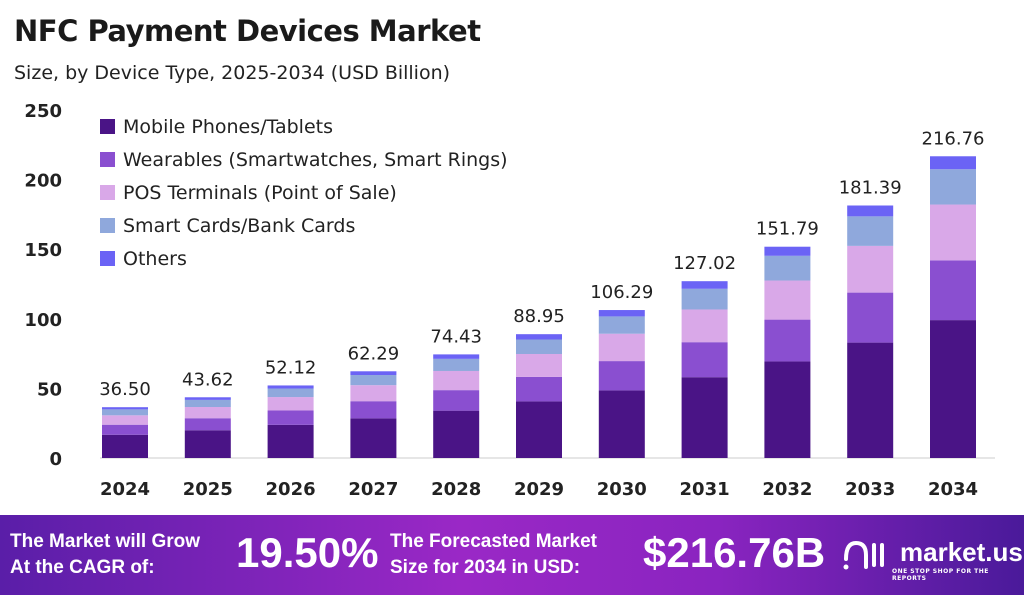 This screenshot has height=595, width=1024. Describe the element at coordinates (374, 353) in the screenshot. I see `total-label: 62.29` at that location.